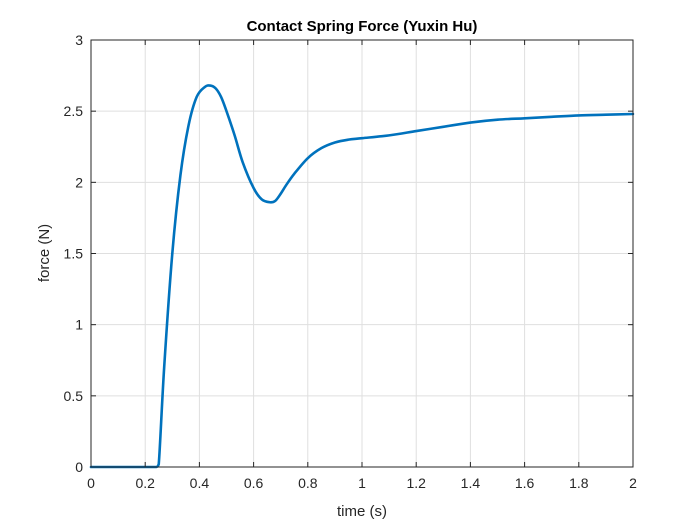 Image resolution: width=700 pixels, height=530 pixels. I want to click on y-tick-labels: 0 0.5 1 1.5 2 2.5 3, so click(74, 253).